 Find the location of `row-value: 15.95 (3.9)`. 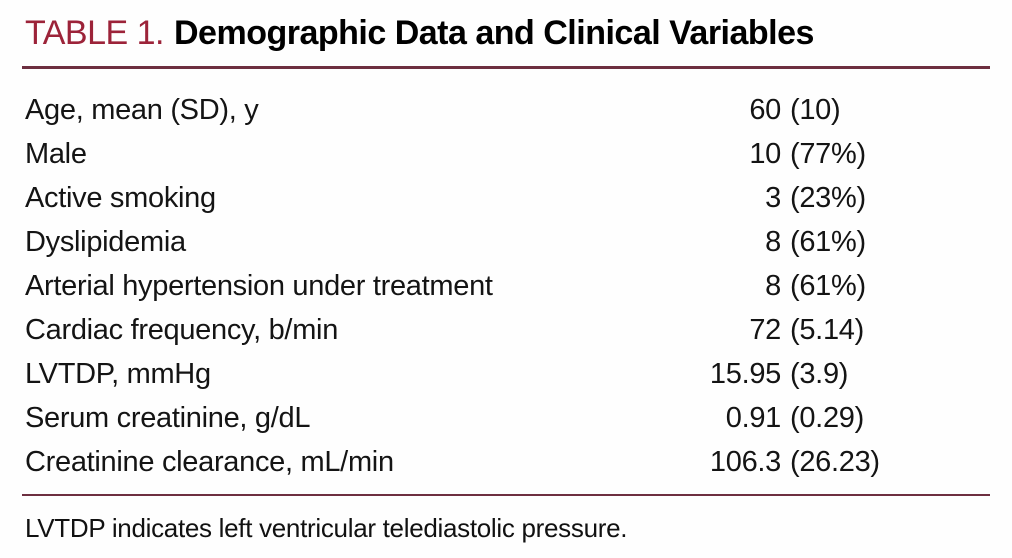

row-value: 15.95 (3.9) is located at coordinates (800, 374).